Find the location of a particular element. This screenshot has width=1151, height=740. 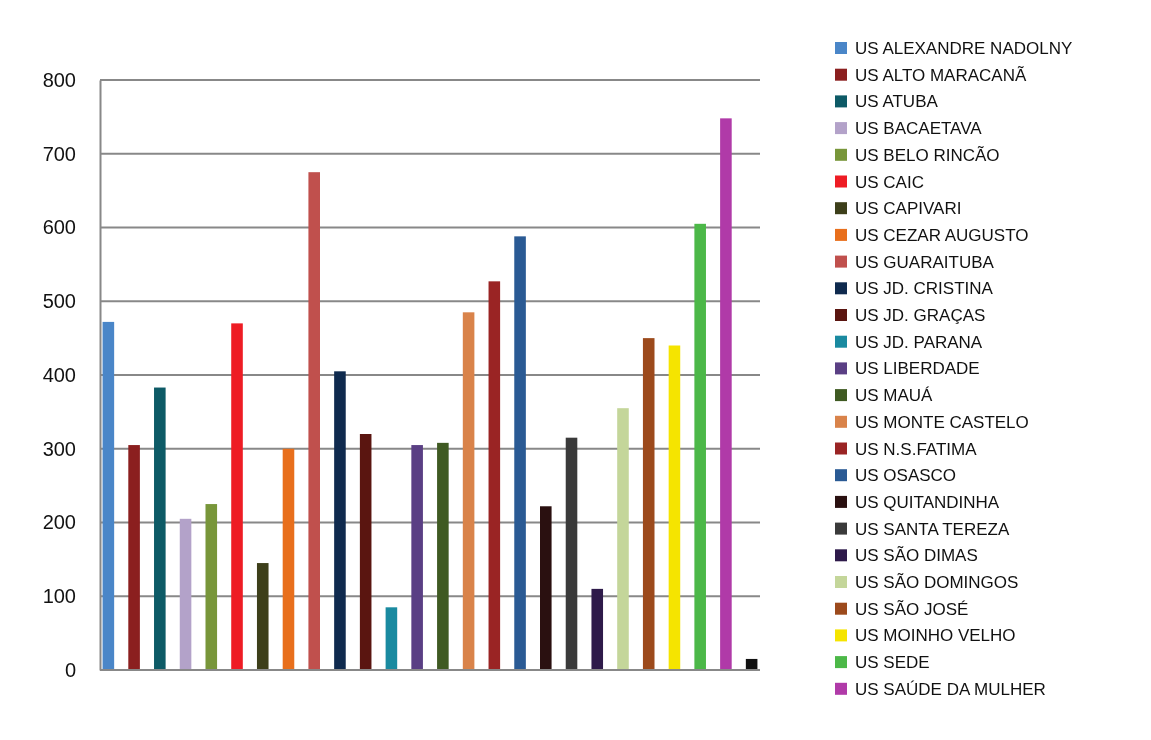

legend-label: US LIBERDADE is located at coordinates (917, 369).